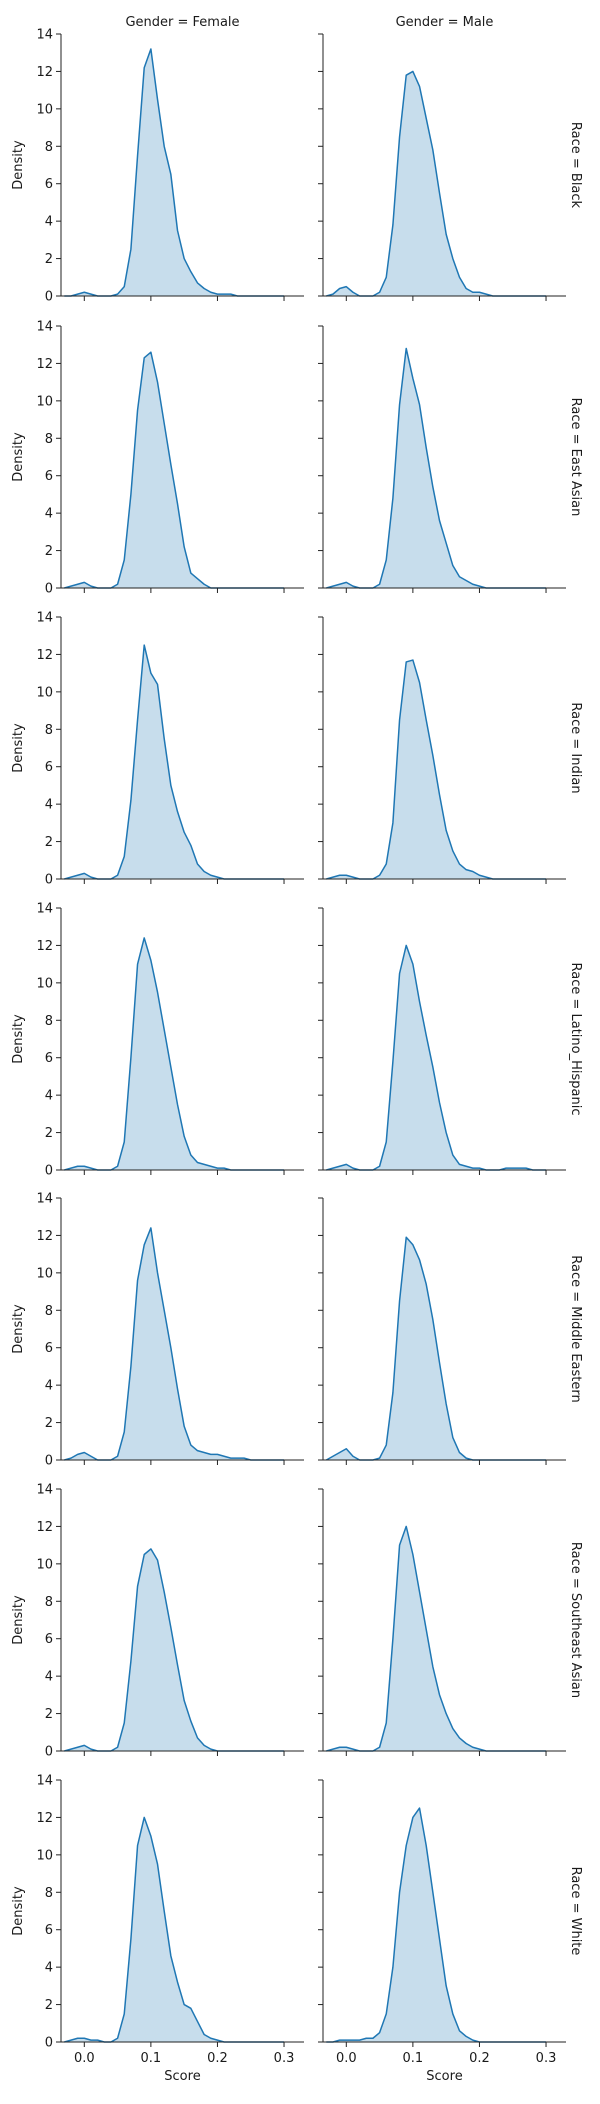 This screenshot has height=2104, width=600. What do you see at coordinates (182, 22) in the screenshot?
I see `column-title: Gender = Female` at bounding box center [182, 22].